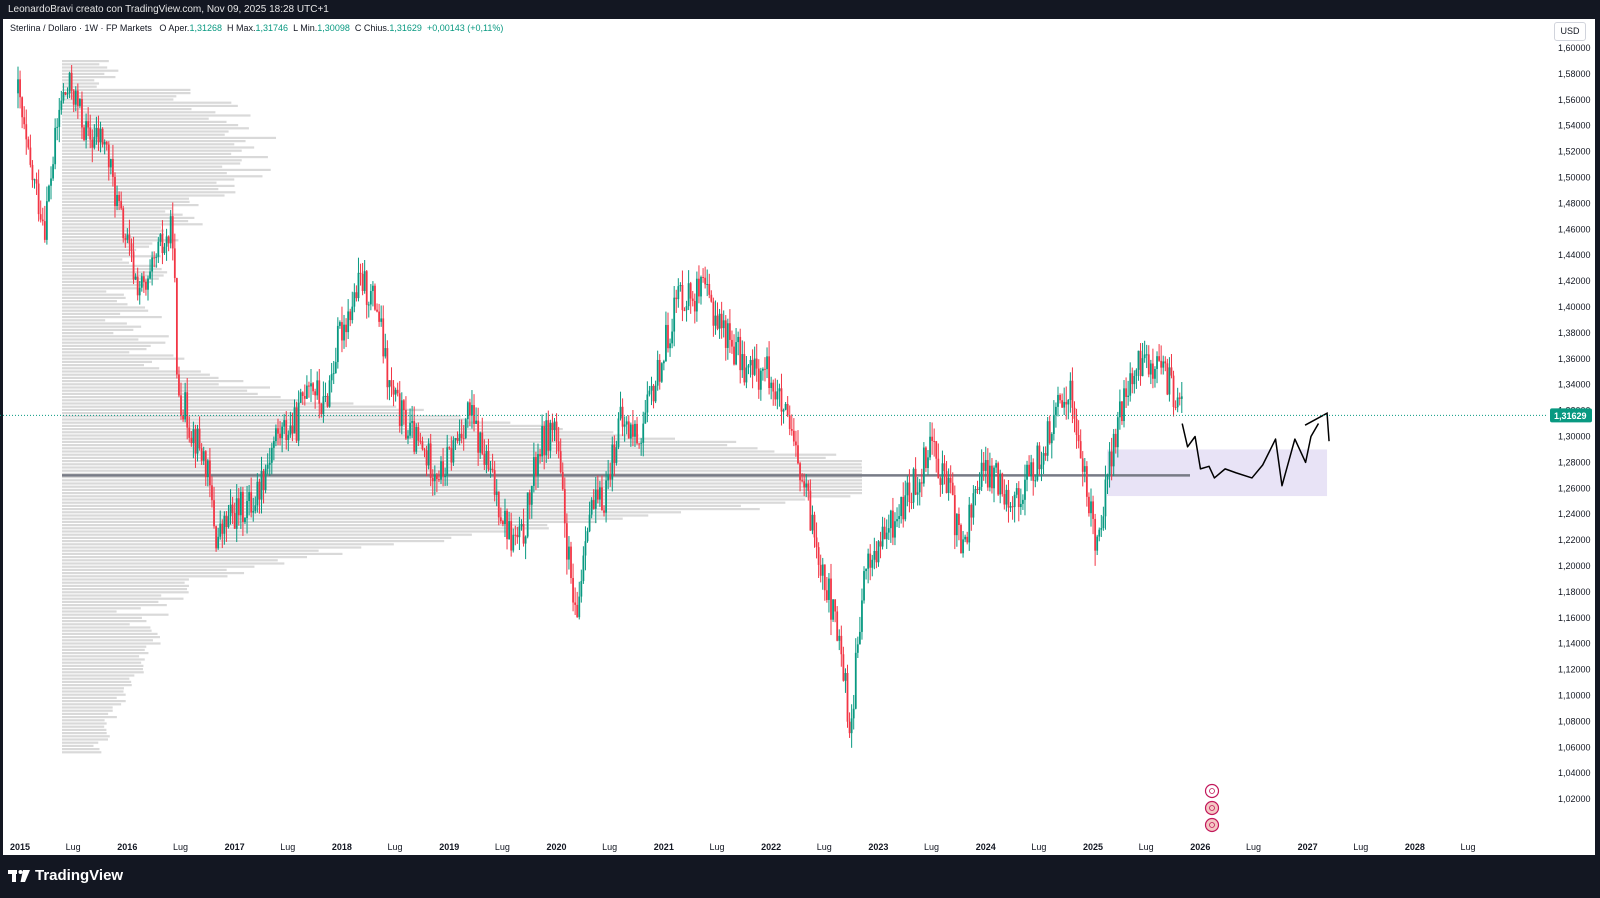 The width and height of the screenshot is (1600, 898). I want to click on open-value: 1,31268, so click(205, 28).